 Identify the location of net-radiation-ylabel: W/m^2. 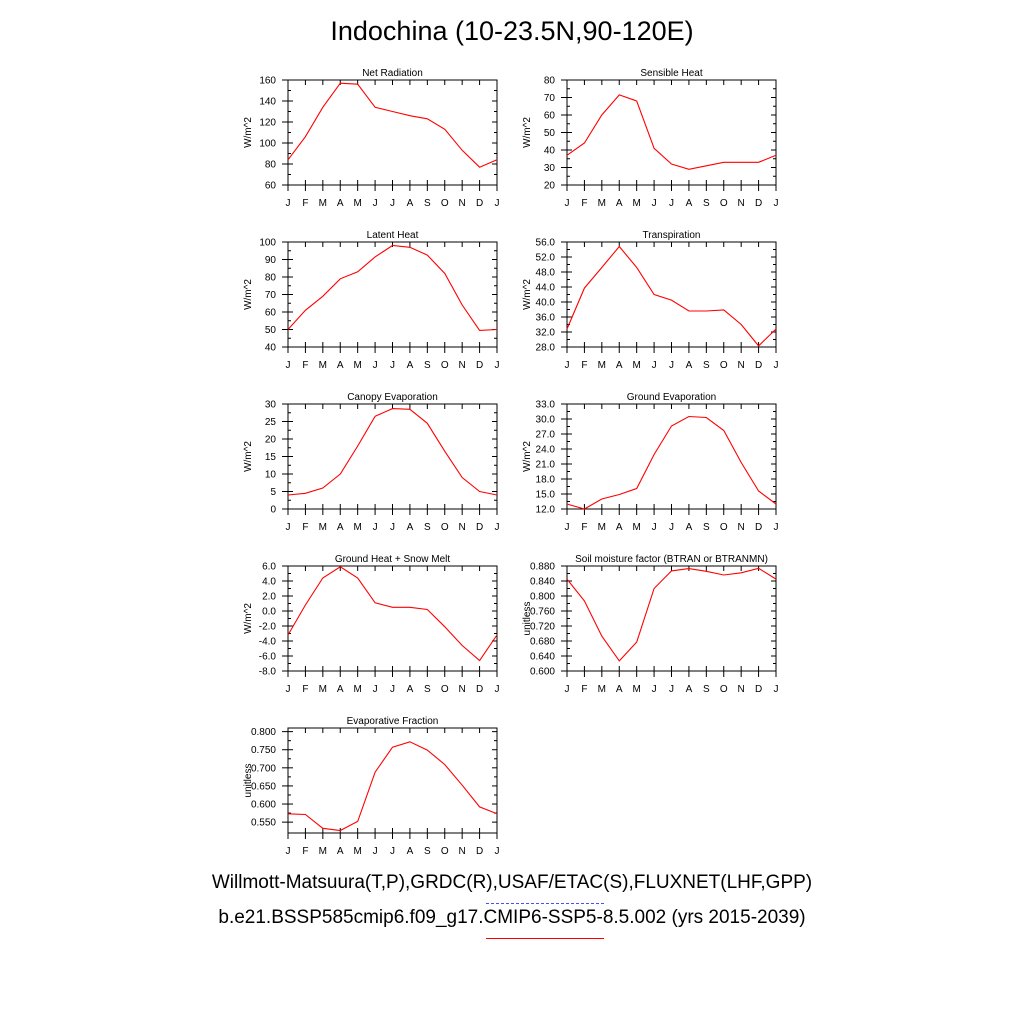
(248, 132).